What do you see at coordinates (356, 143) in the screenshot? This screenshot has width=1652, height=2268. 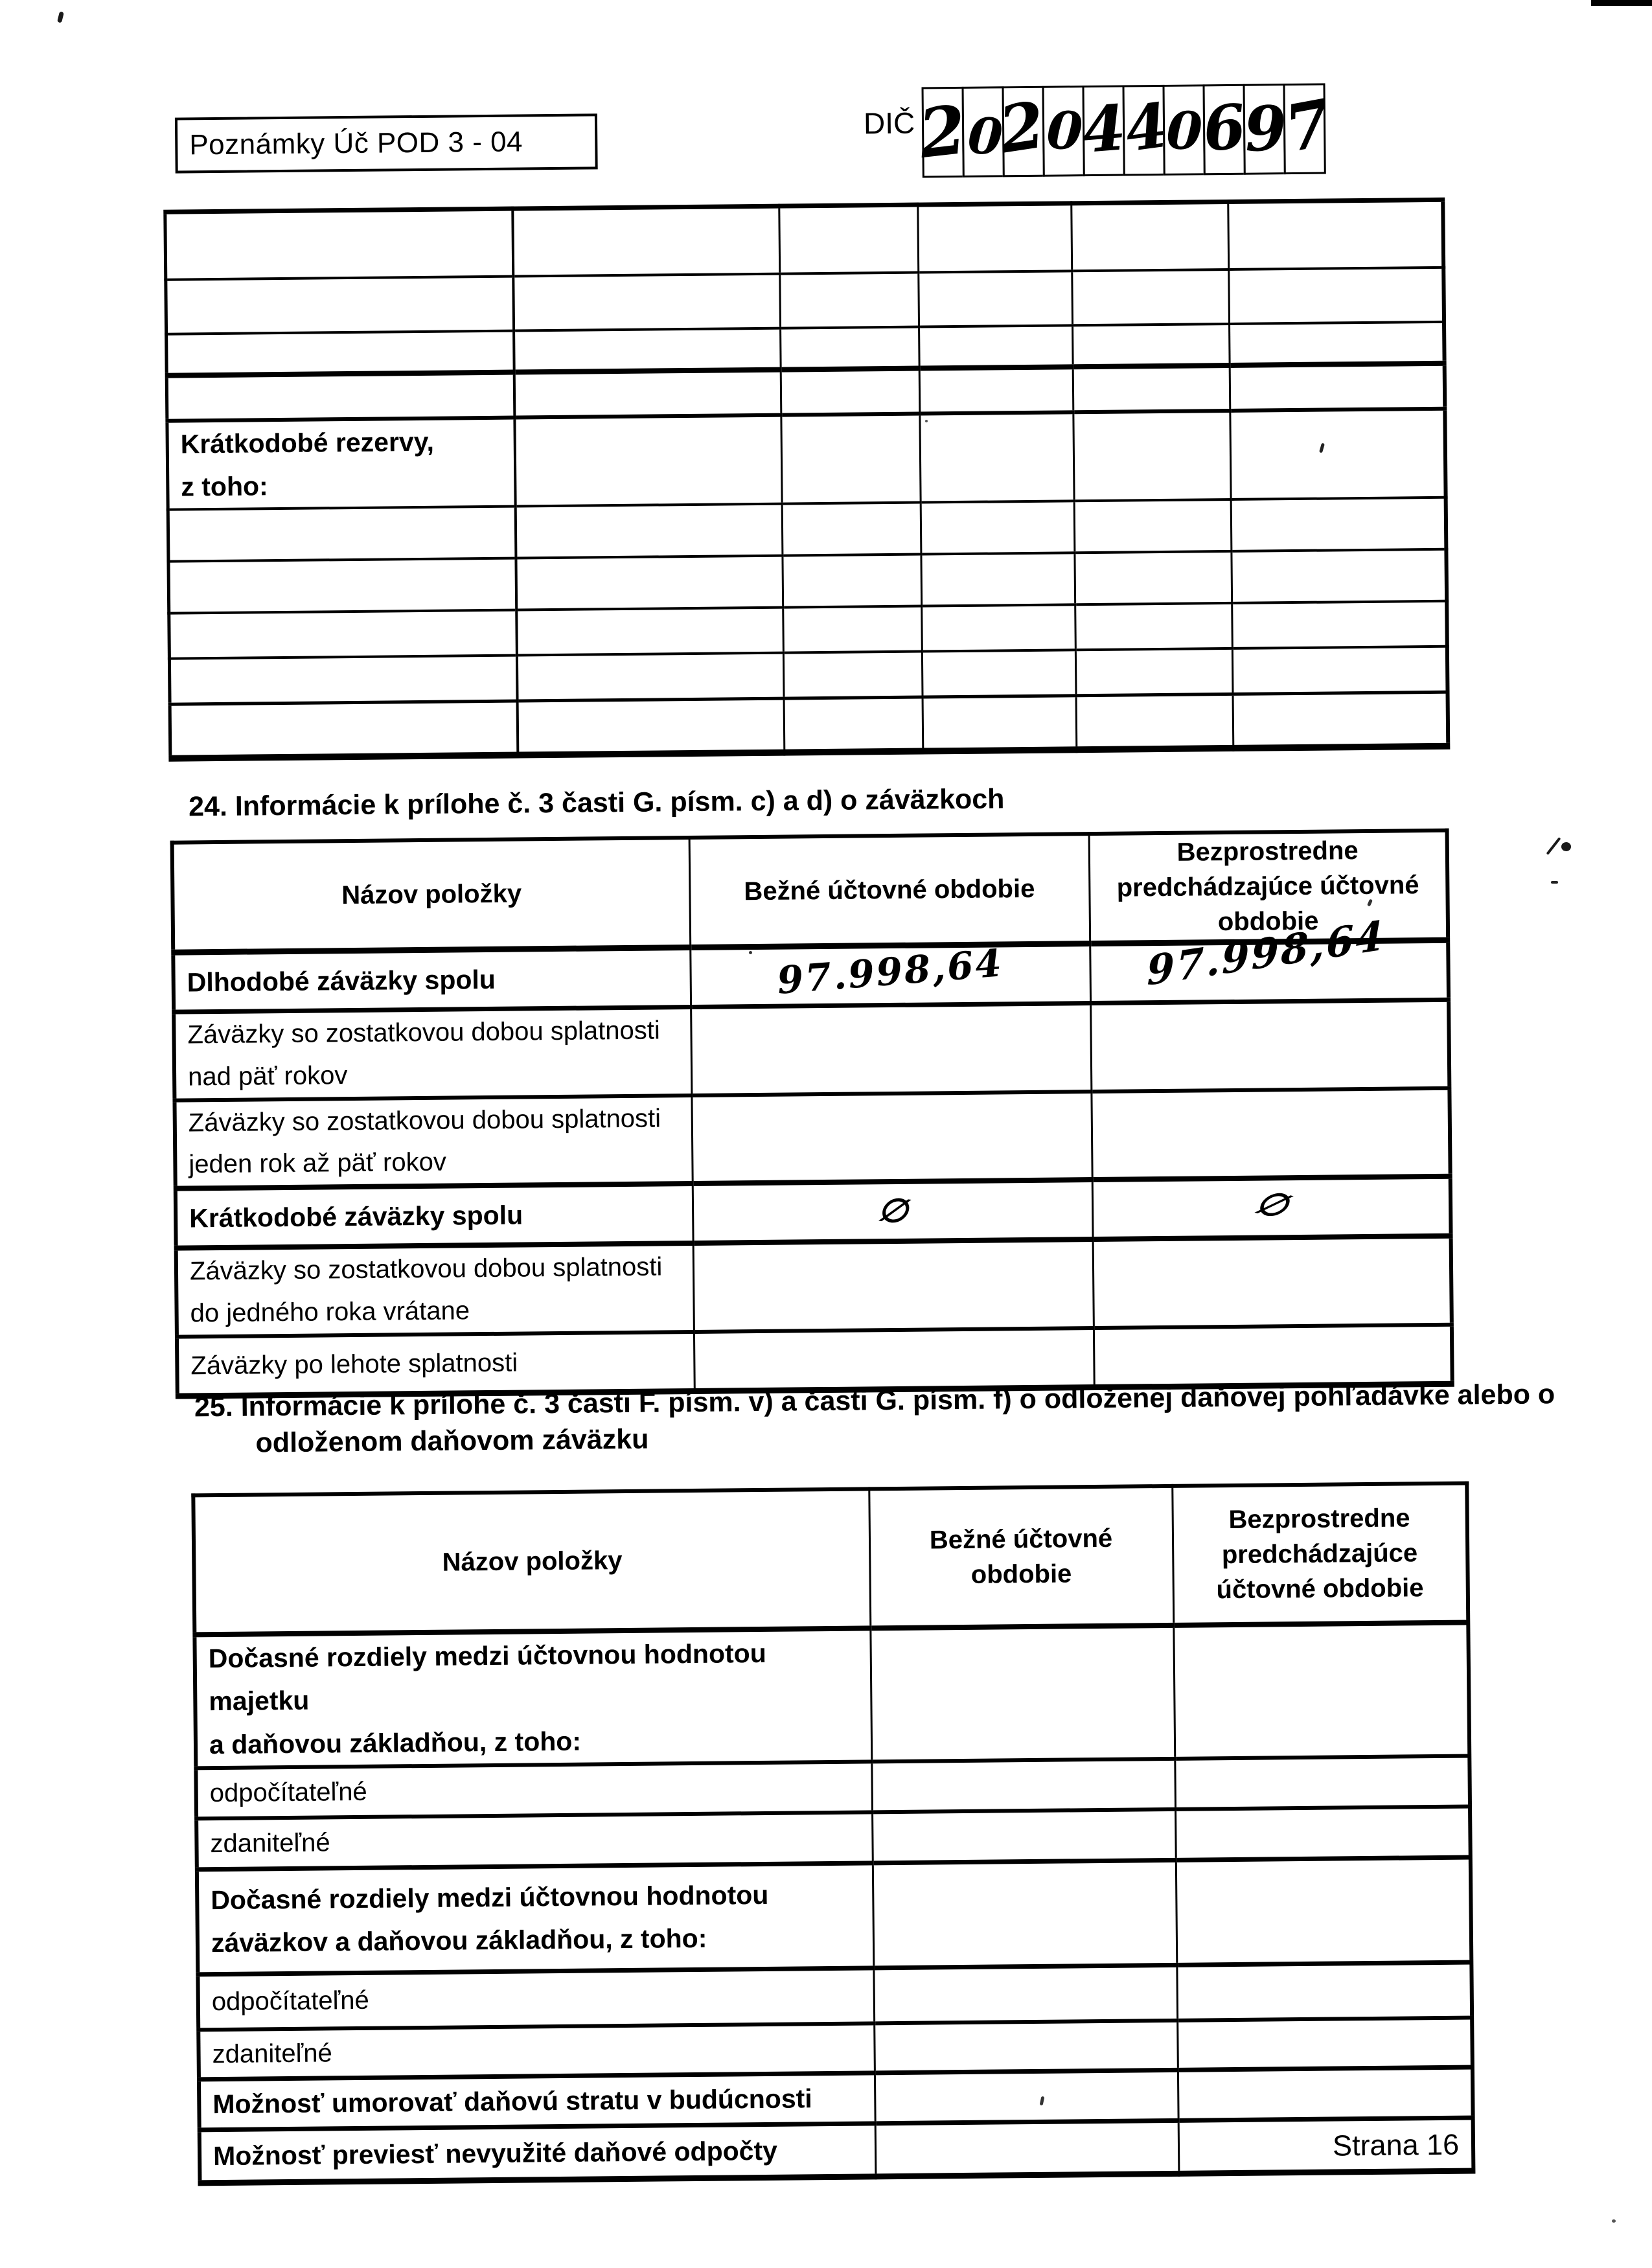 I see `form-code-label: Poznámky Úč POD 3 - 04` at bounding box center [356, 143].